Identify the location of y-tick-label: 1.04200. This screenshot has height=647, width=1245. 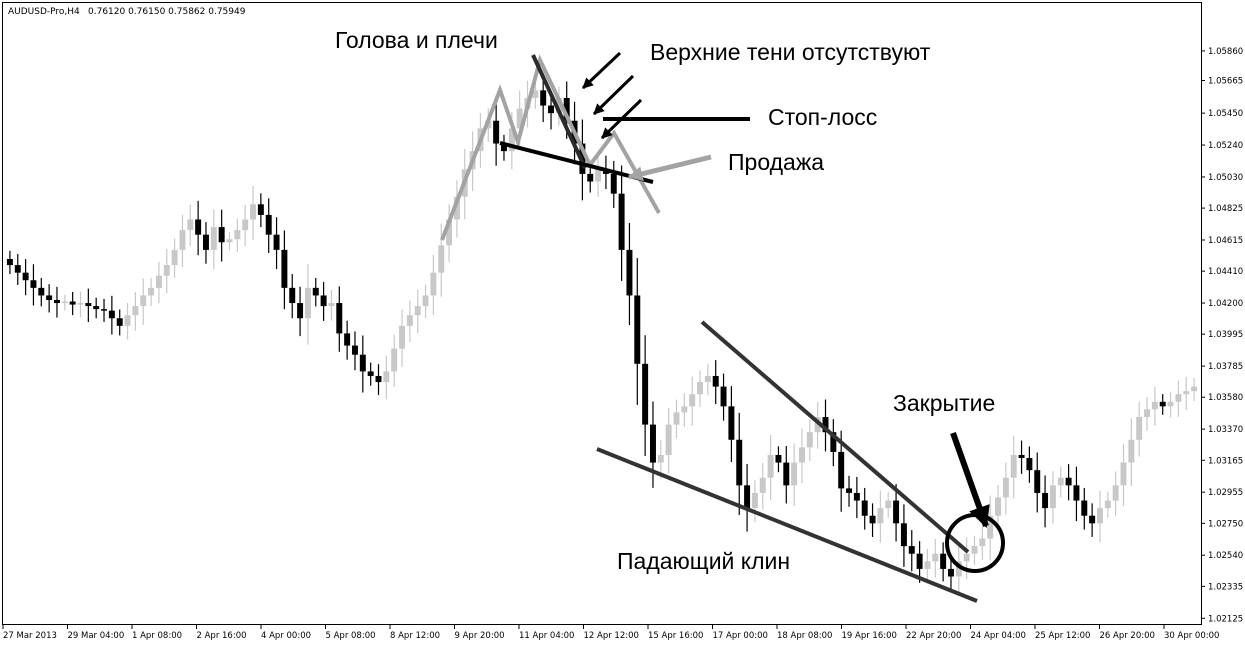
(1225, 304).